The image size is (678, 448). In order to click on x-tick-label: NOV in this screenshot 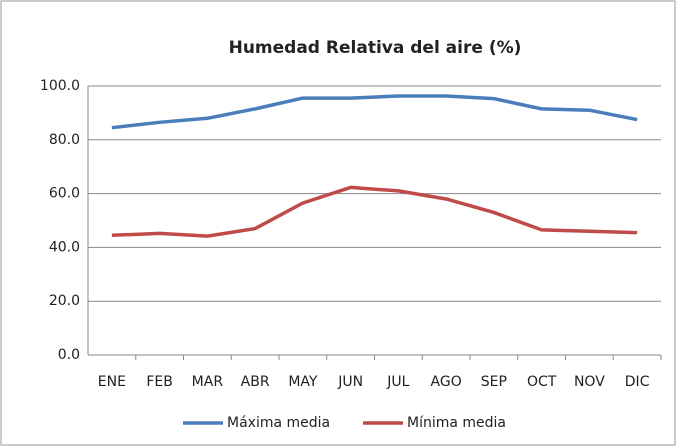, I will do `click(589, 382)`.